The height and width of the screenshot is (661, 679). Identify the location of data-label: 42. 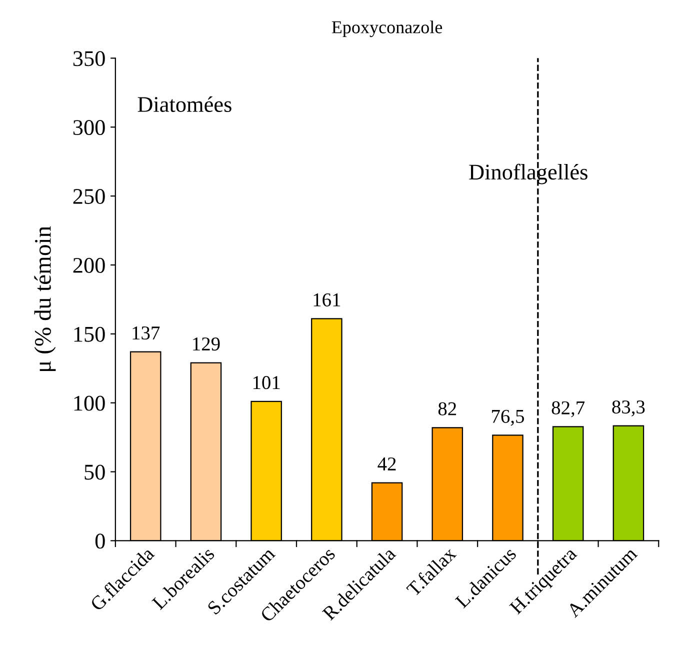
(387, 463).